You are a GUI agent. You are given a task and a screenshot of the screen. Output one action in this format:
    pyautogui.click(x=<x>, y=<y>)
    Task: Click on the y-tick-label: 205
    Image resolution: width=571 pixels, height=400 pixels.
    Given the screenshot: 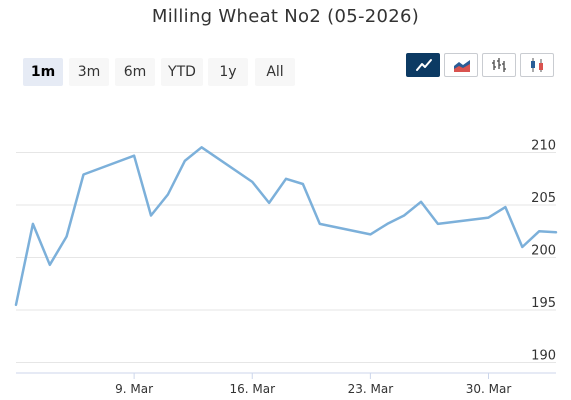 What is the action you would take?
    pyautogui.click(x=543, y=198)
    